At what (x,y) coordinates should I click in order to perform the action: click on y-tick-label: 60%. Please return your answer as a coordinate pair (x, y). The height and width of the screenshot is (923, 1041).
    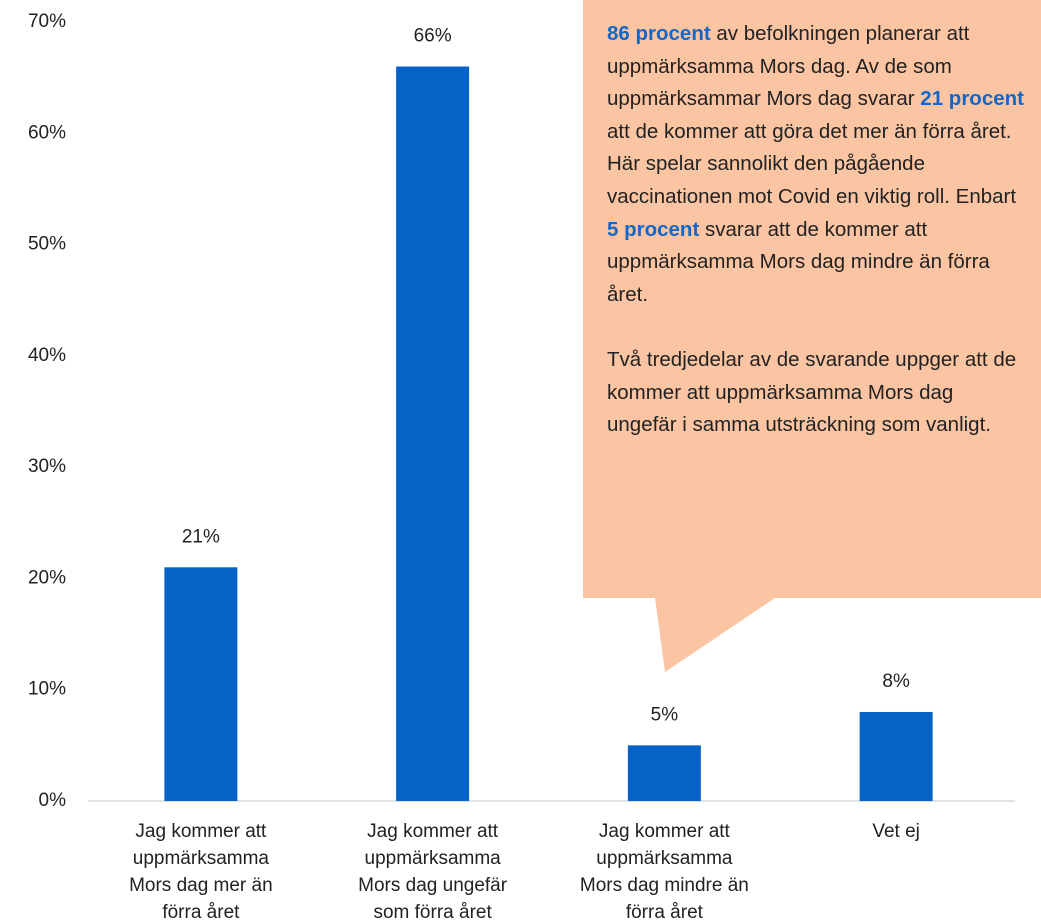
    Looking at the image, I should click on (47, 132).